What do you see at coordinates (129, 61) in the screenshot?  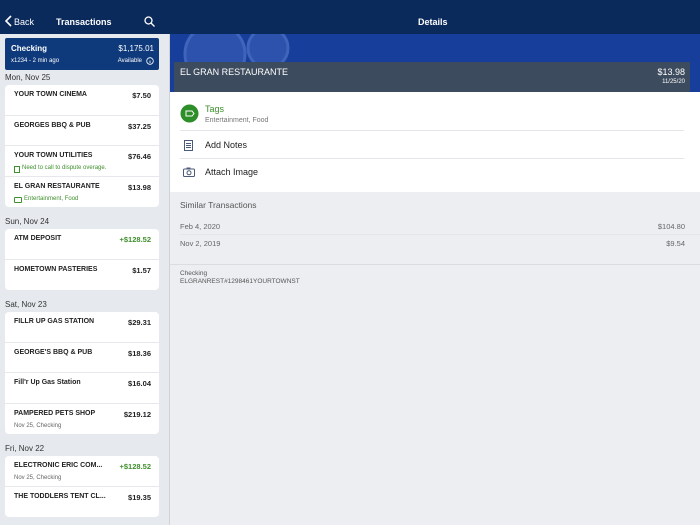 I see `available-label: Available` at bounding box center [129, 61].